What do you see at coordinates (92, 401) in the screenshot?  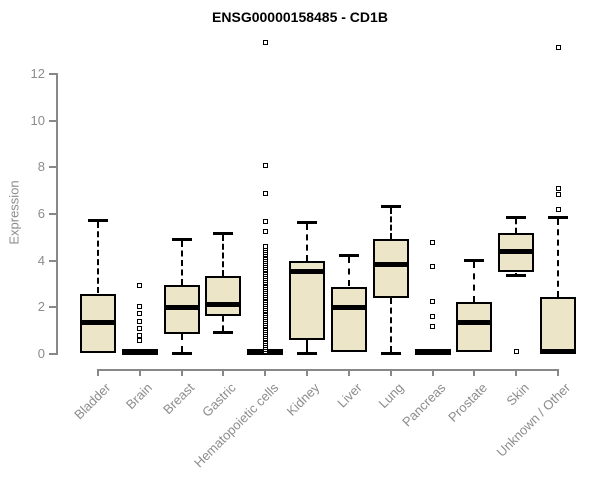 I see `x-axis-label: Bladder` at bounding box center [92, 401].